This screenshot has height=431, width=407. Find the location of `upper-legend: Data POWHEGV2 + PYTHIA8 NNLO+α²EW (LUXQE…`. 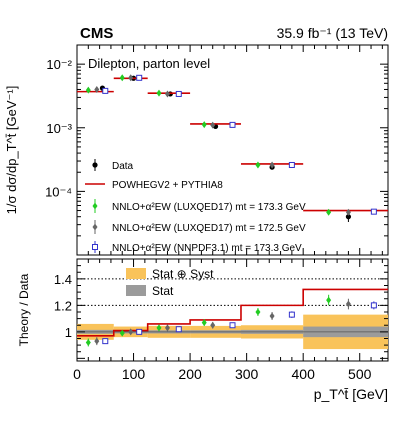

upper-legend: Data POWHEGV2 + PYTHIA8 NNLO+α²EW (LUXQE… is located at coordinates (195, 206).